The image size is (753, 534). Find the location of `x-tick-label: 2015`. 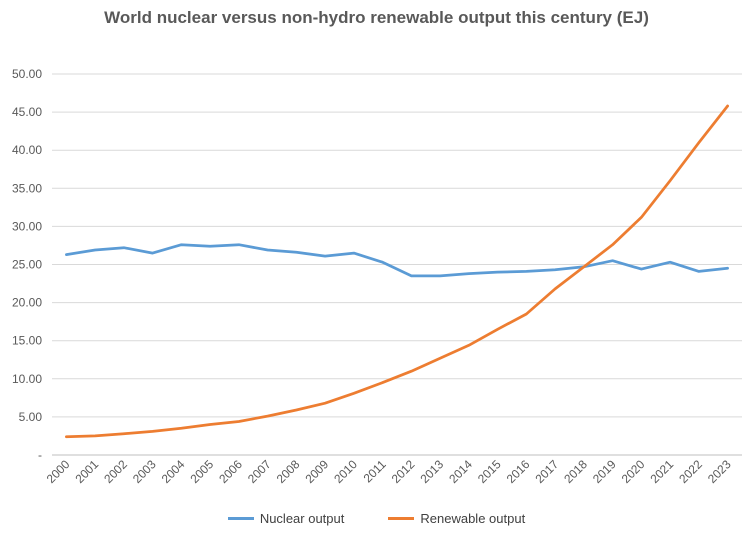

x-tick-label: 2015 is located at coordinates (489, 471).